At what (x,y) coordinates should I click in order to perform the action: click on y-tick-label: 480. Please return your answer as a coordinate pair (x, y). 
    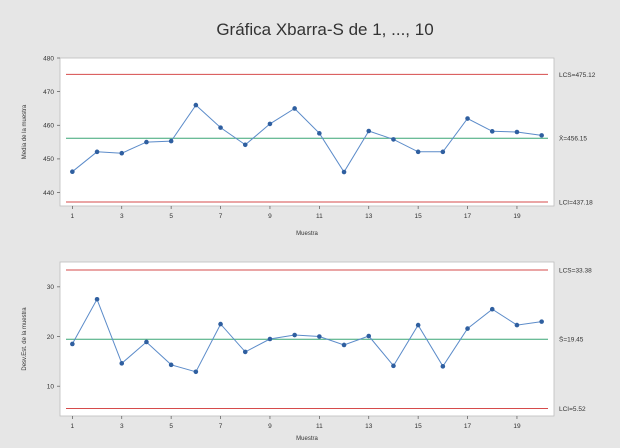
    Looking at the image, I should click on (48, 58).